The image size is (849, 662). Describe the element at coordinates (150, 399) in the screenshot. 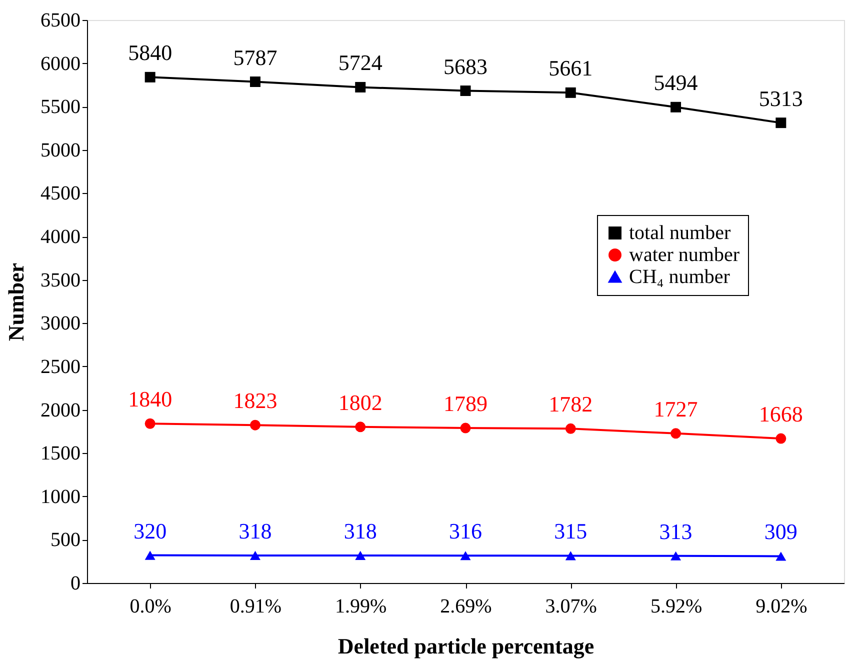

I see `data-label: 1840` at that location.